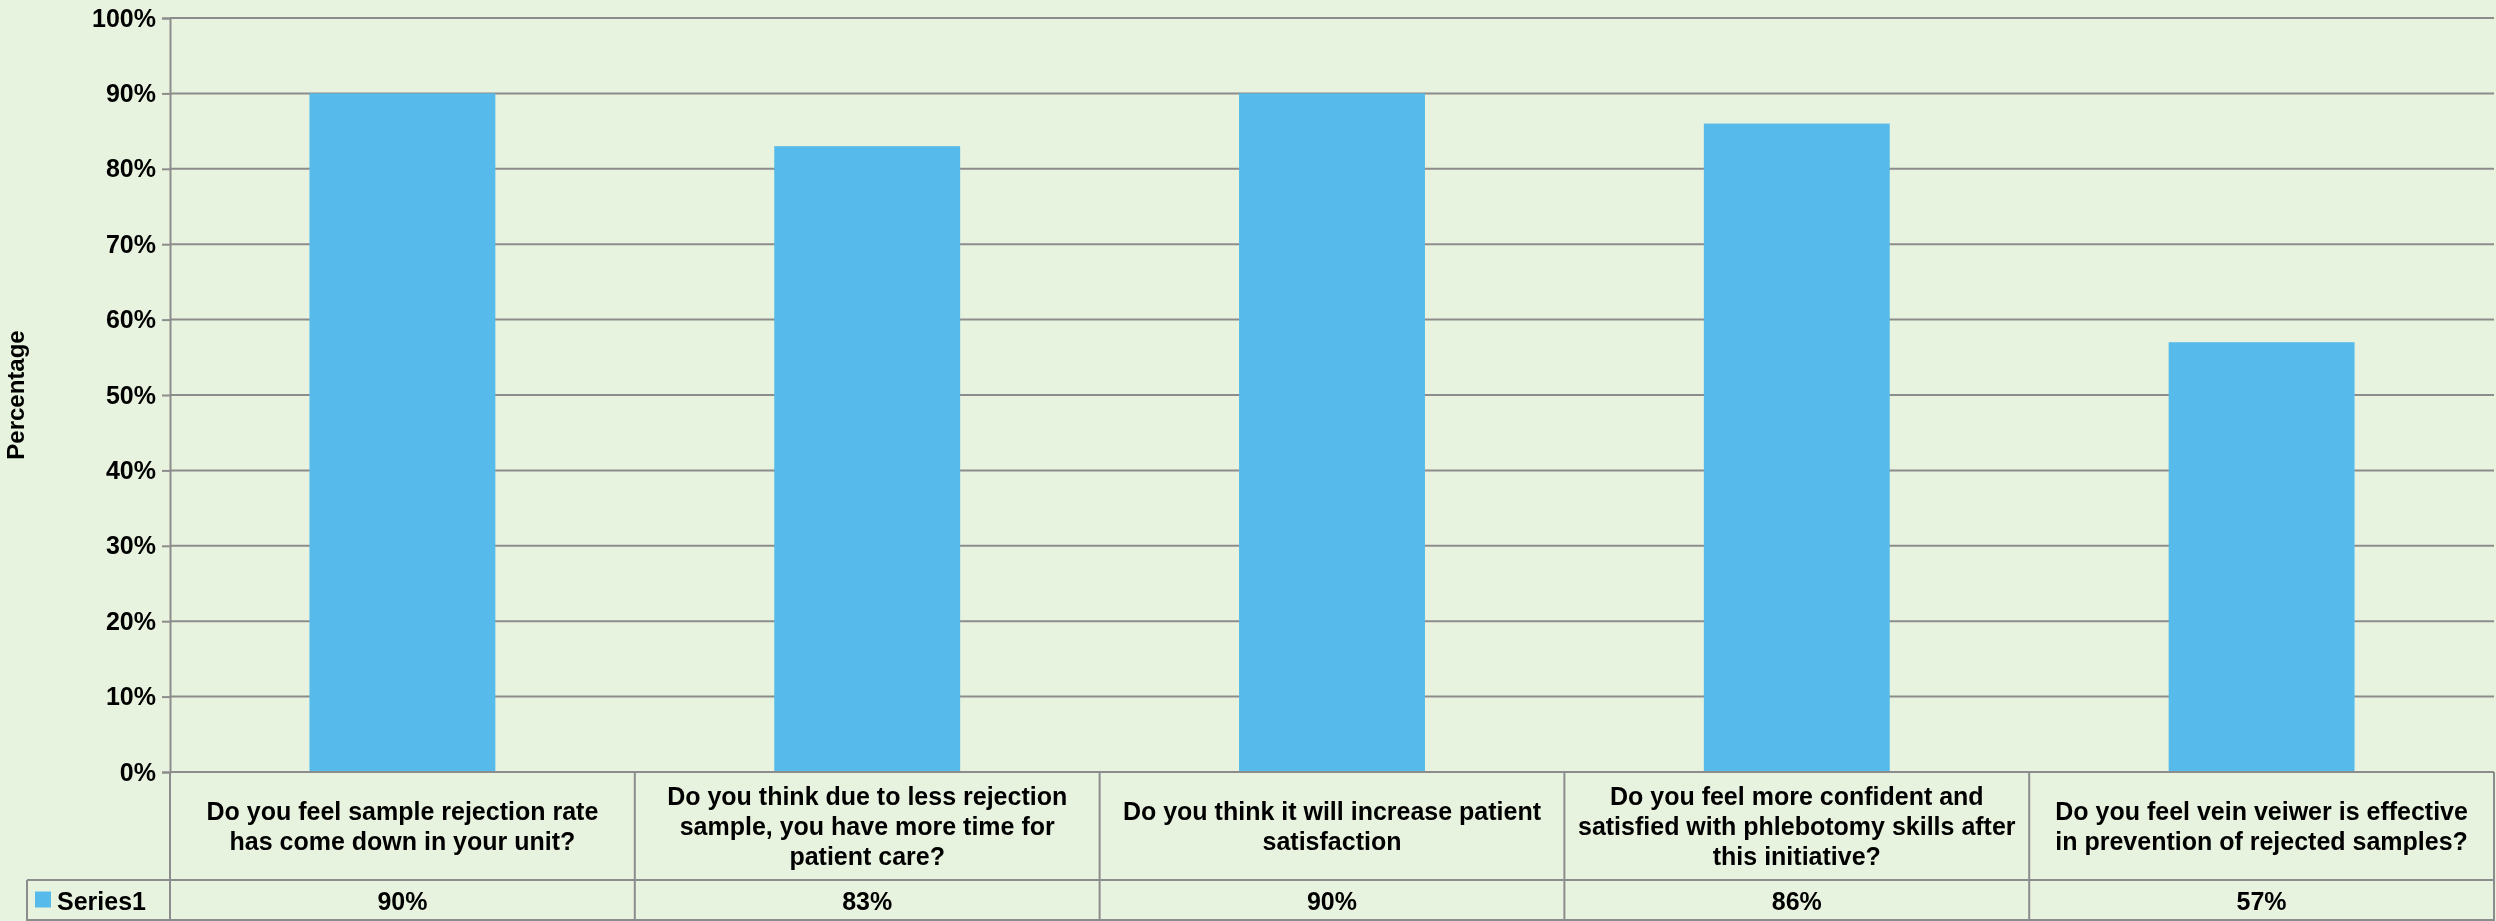 The width and height of the screenshot is (2496, 921). Describe the element at coordinates (402, 826) in the screenshot. I see `x-tick-label: Do you feel sample rejection rate has come down in your unit?` at that location.